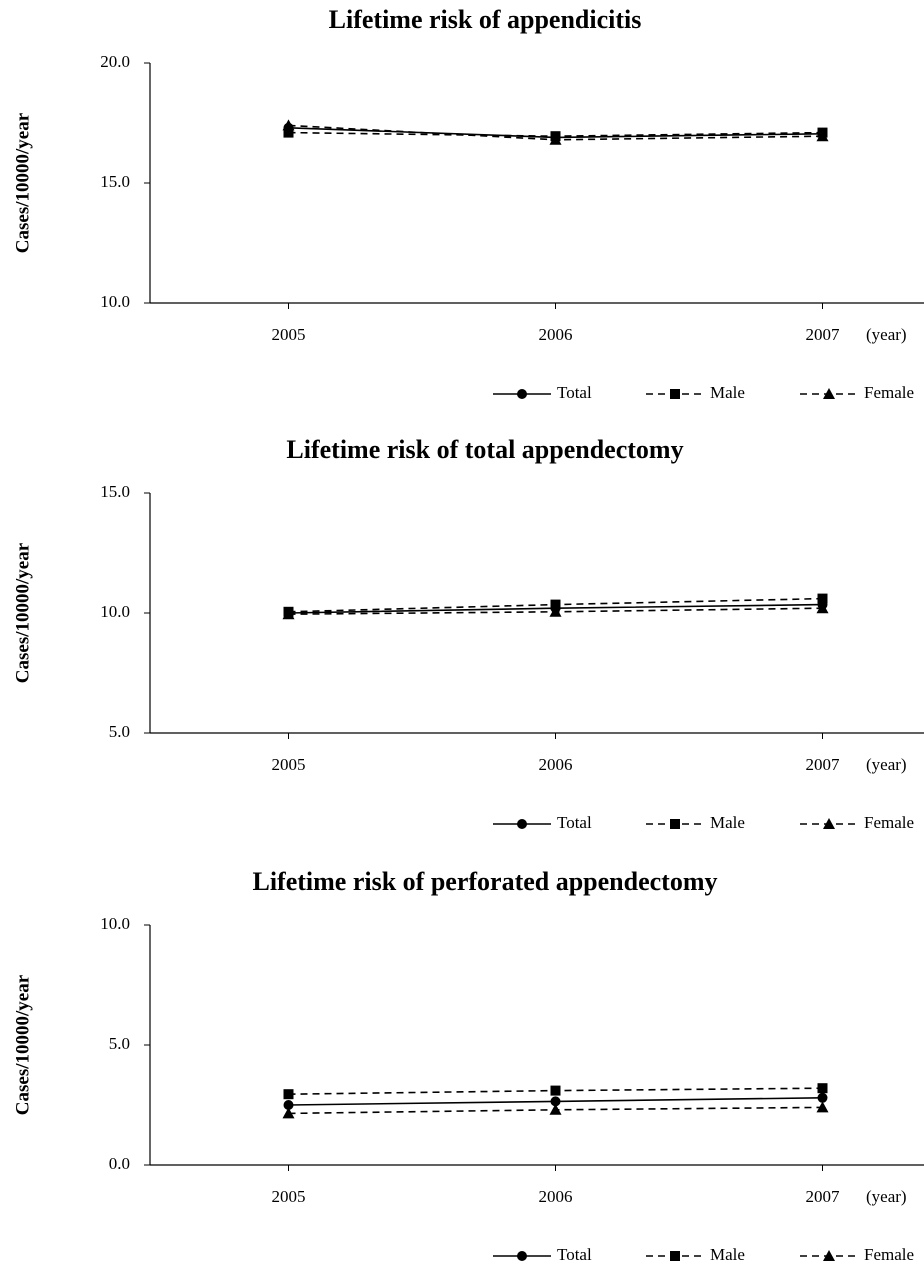 Image resolution: width=924 pixels, height=1265 pixels. Describe the element at coordinates (484, 881) in the screenshot. I see `chart-title: Lifetime risk of perforated appendectomy` at that location.